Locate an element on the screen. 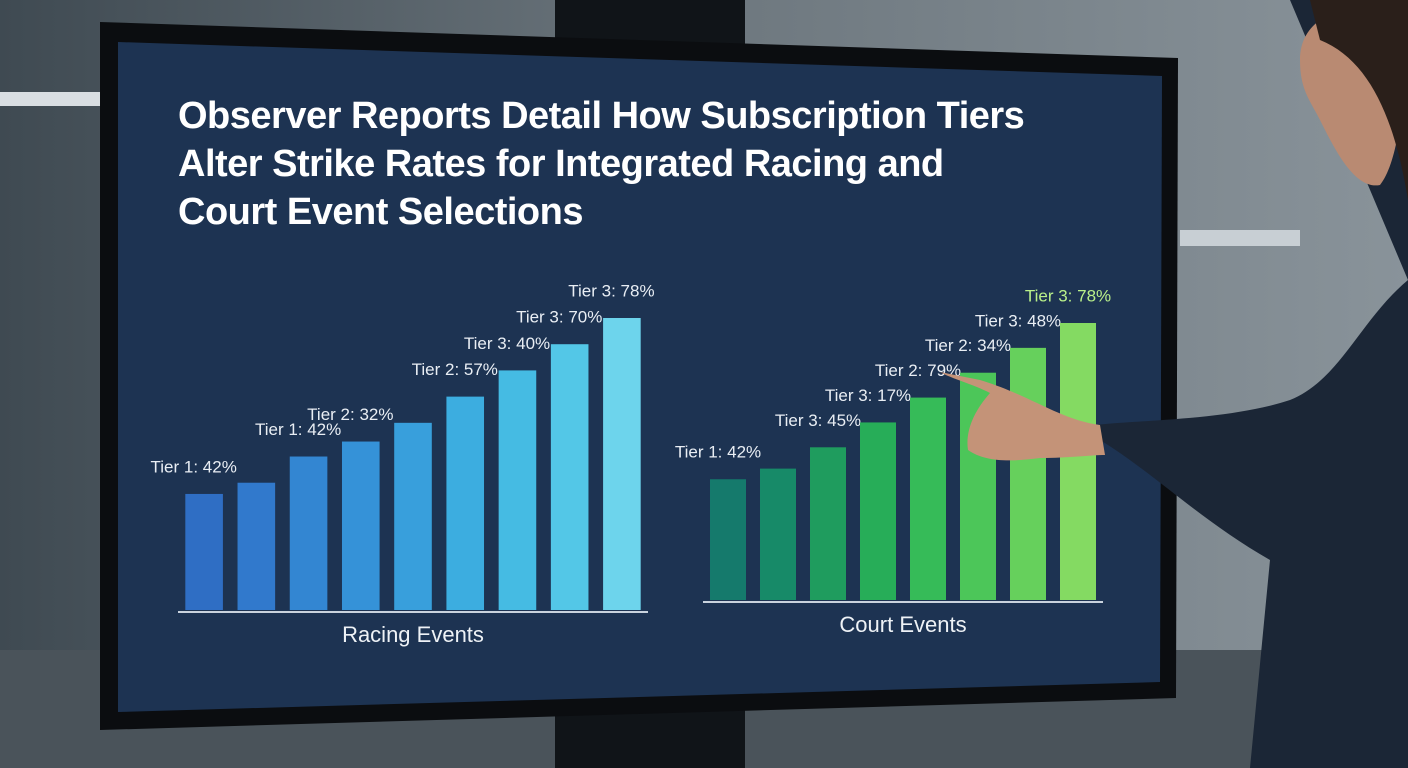 The image size is (1408, 768). bar-label: Tier 3: 70% is located at coordinates (559, 317).